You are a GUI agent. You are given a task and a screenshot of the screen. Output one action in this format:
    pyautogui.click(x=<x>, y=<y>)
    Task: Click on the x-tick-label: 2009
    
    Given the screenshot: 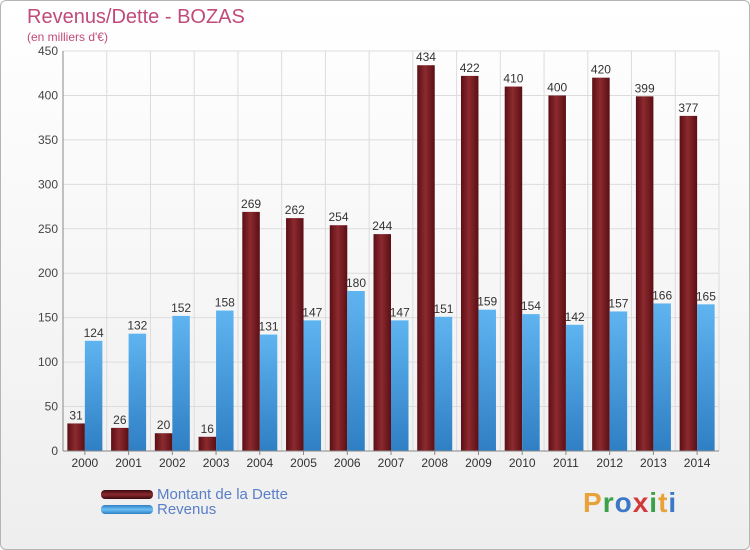 What is the action you would take?
    pyautogui.click(x=478, y=463)
    